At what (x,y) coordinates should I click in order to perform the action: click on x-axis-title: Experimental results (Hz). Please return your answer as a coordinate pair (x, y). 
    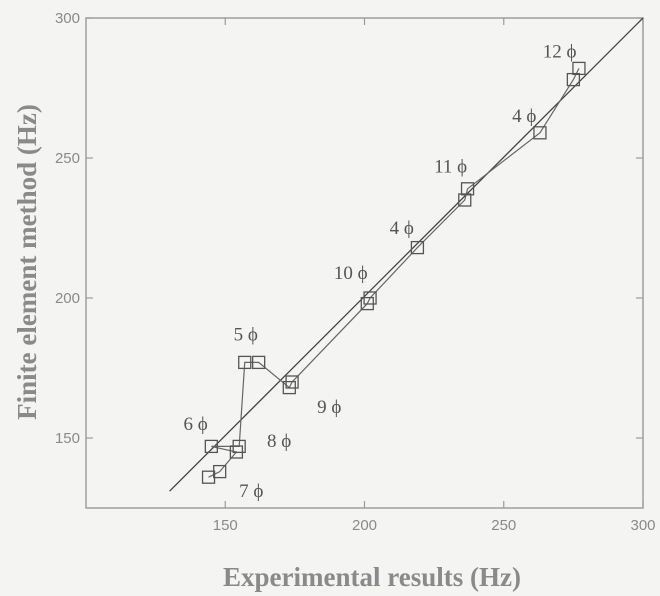
    Looking at the image, I should click on (372, 577).